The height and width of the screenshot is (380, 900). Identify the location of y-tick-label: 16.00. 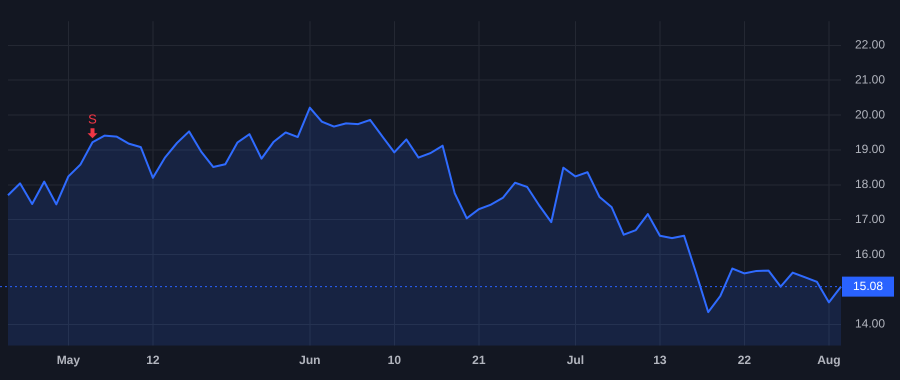
(870, 253).